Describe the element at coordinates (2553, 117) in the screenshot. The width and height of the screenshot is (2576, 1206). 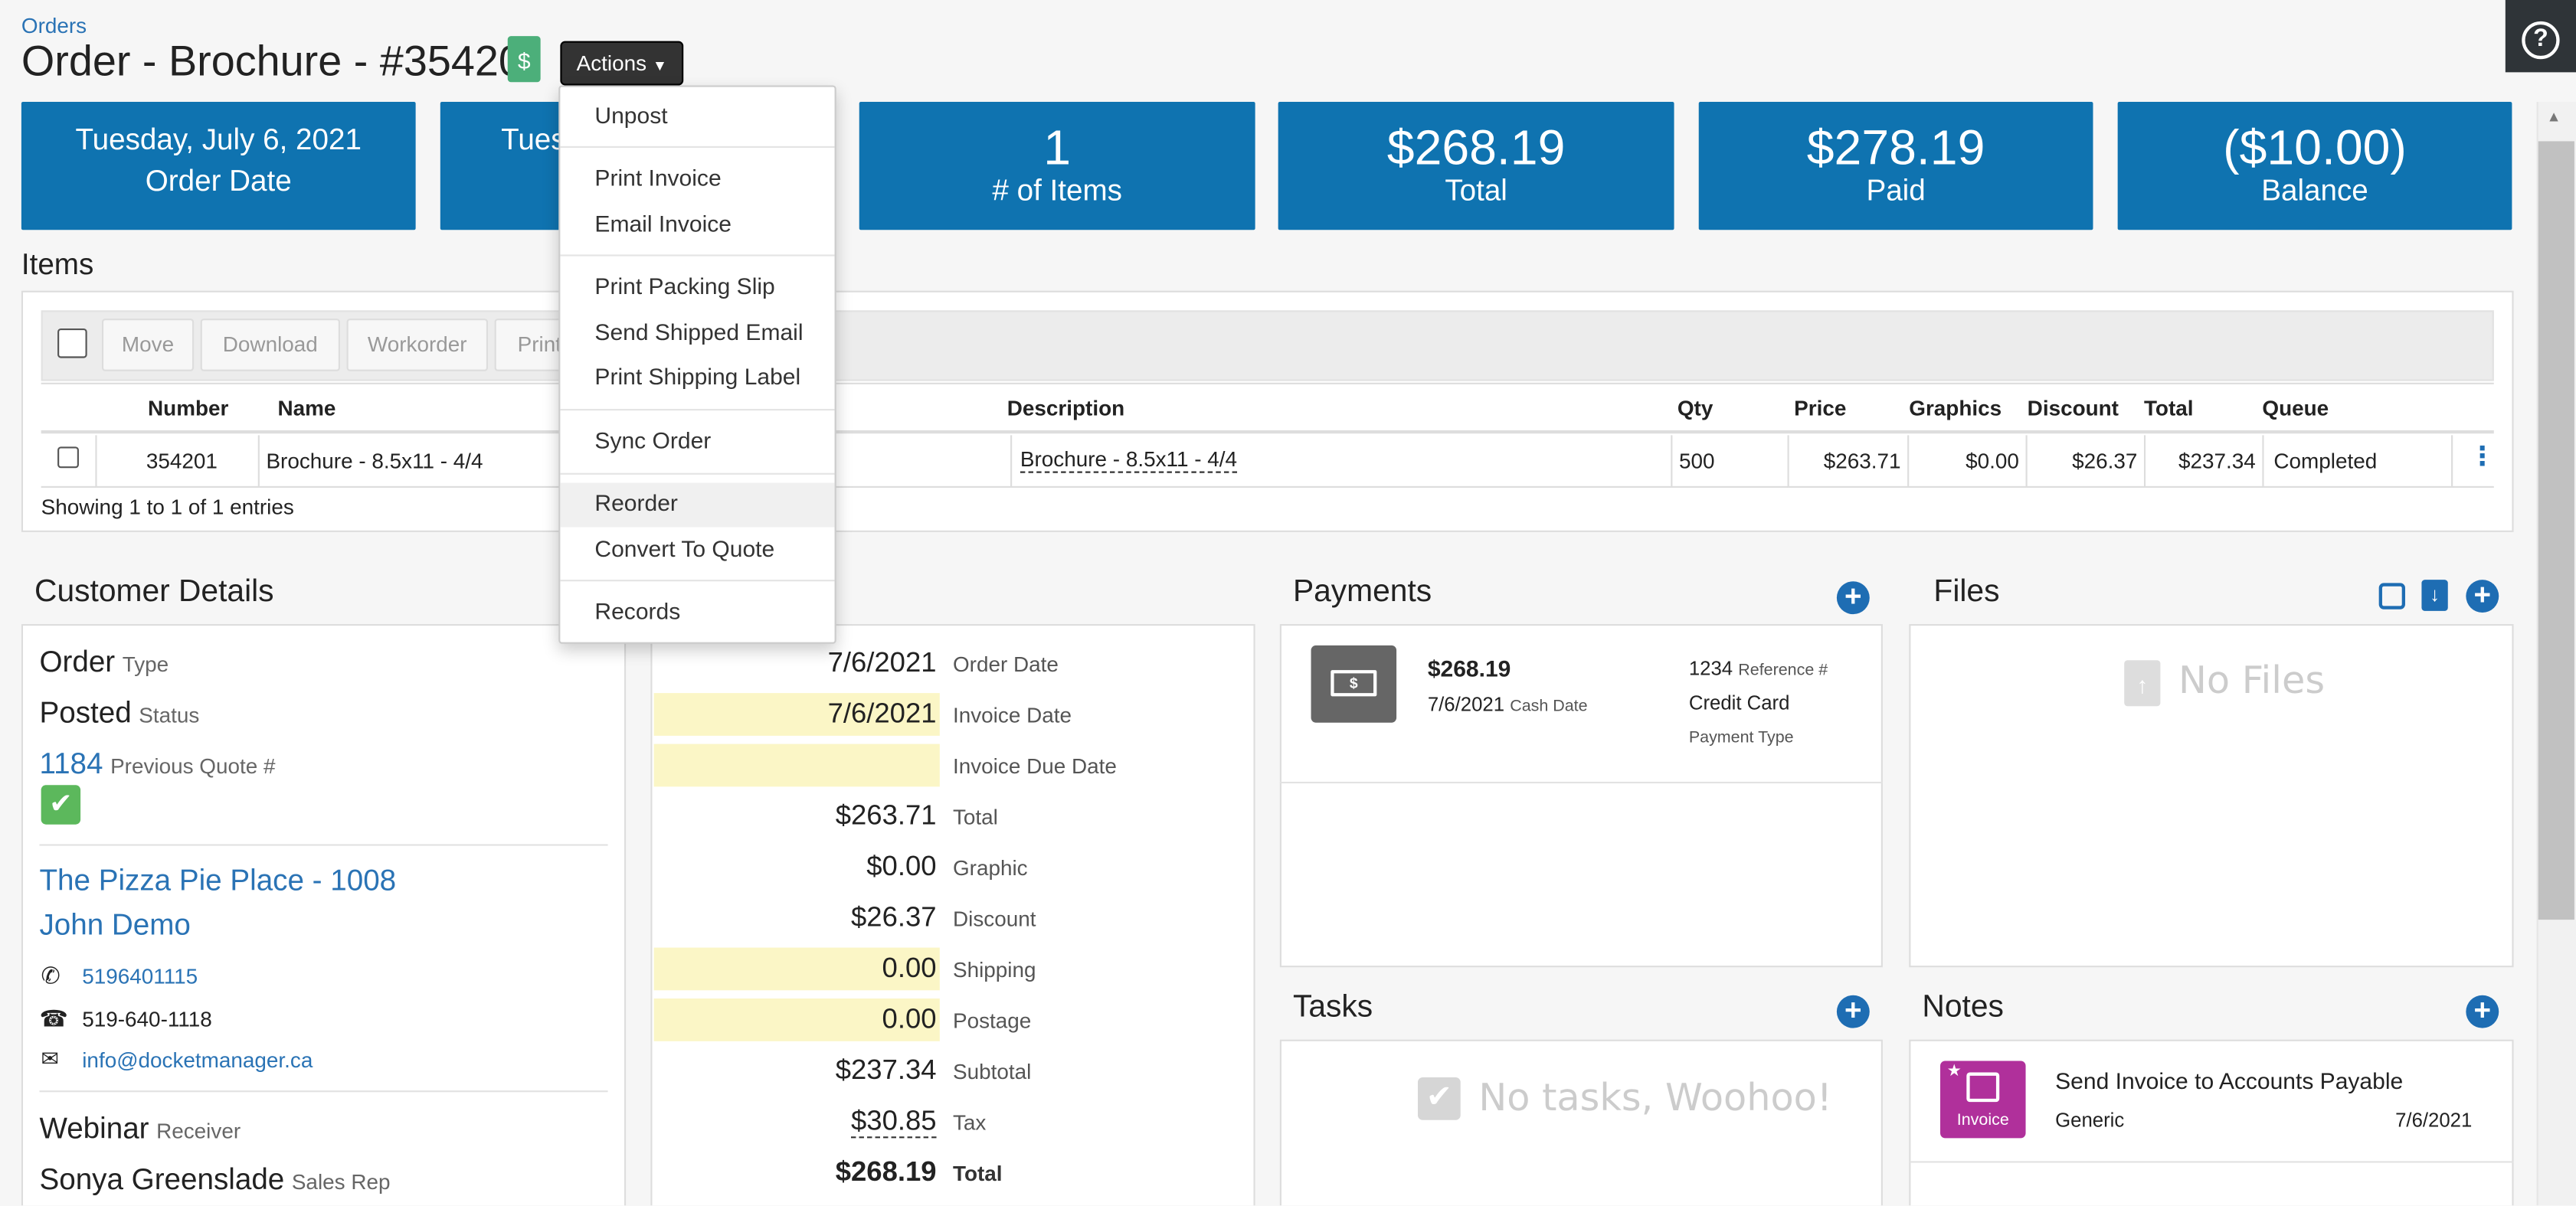
I see `scroll-up-arrow: ▲` at that location.